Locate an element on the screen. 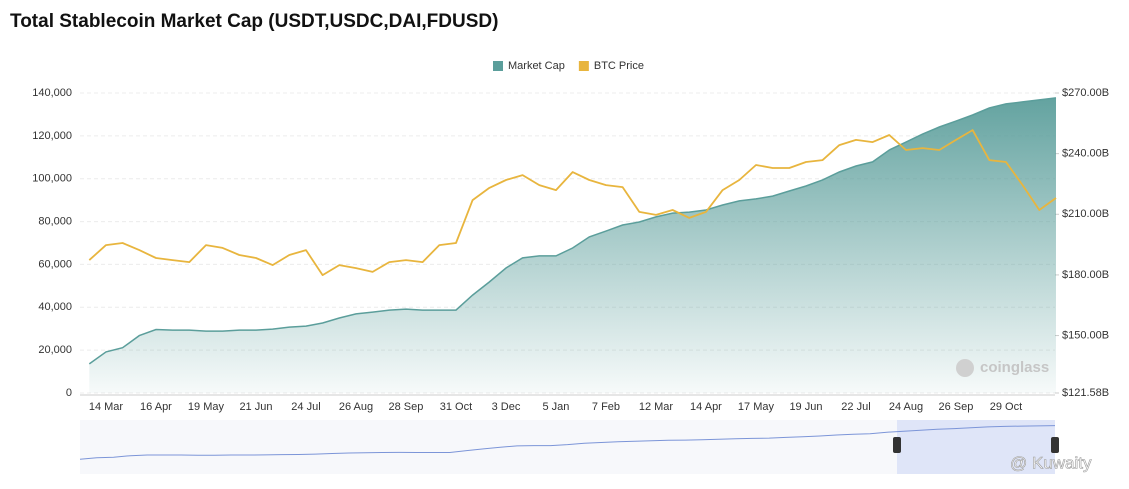  y2-tick-label: $121.58B is located at coordinates (1085, 393).